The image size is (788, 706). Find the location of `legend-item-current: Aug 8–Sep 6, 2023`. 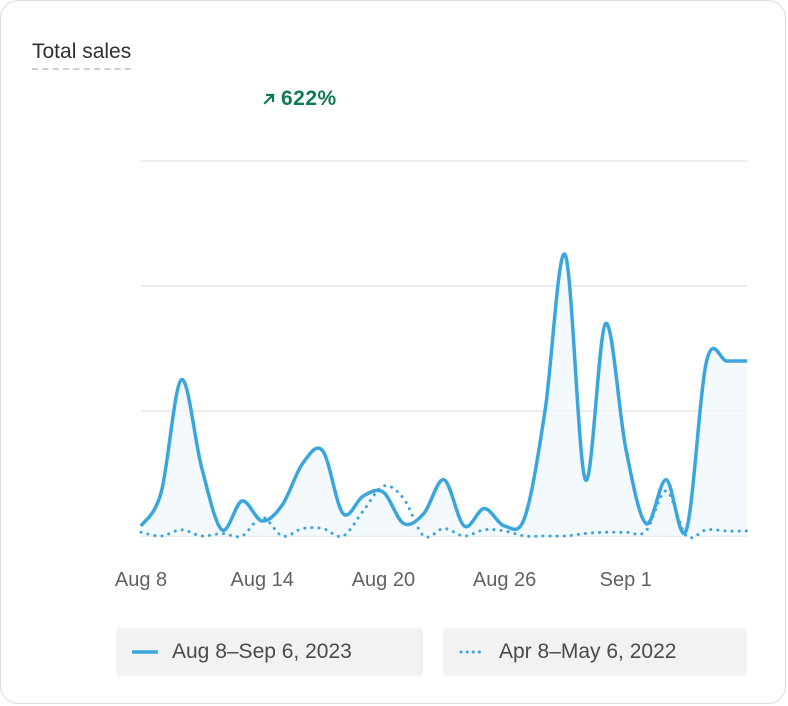

legend-item-current: Aug 8–Sep 6, 2023 is located at coordinates (269, 652).